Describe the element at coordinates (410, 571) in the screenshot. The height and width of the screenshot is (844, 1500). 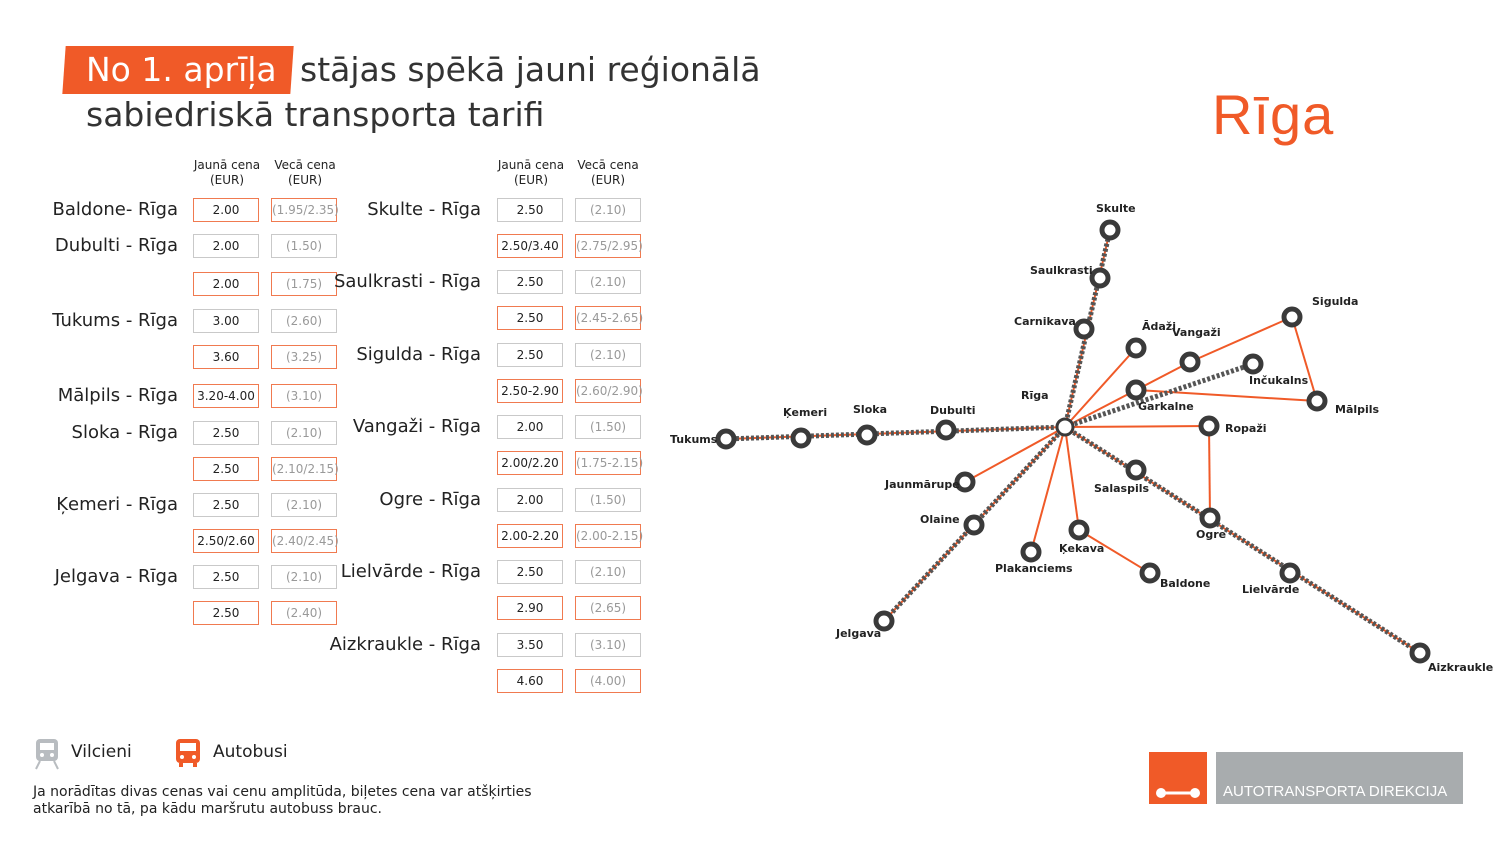
I see `route-name: Lielvārde - Rīga` at that location.